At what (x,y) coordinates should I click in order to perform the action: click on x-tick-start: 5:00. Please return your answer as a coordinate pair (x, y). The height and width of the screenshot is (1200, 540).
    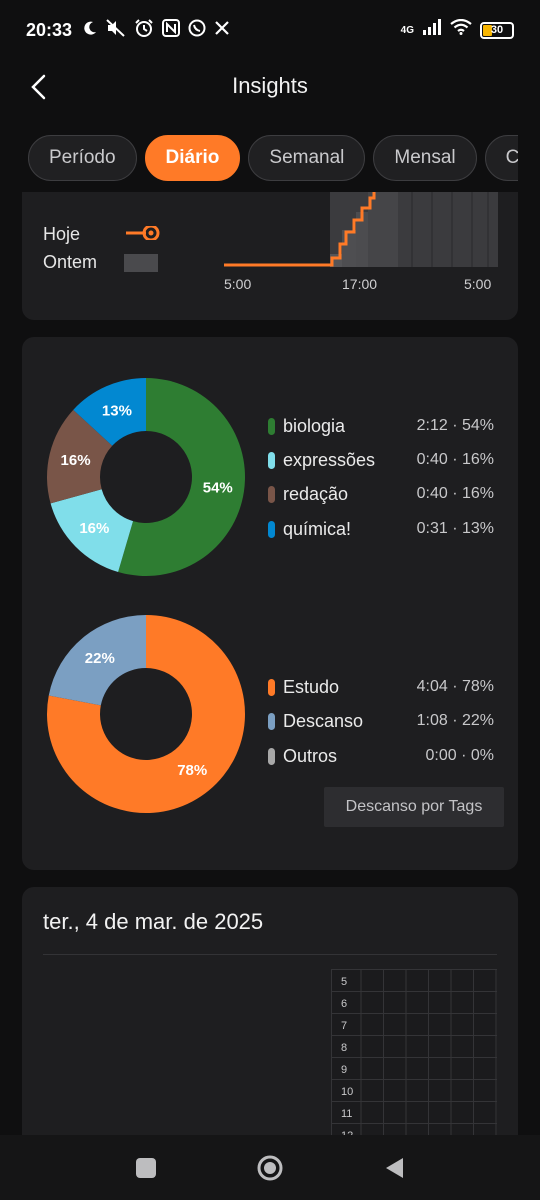
    Looking at the image, I should click on (238, 284).